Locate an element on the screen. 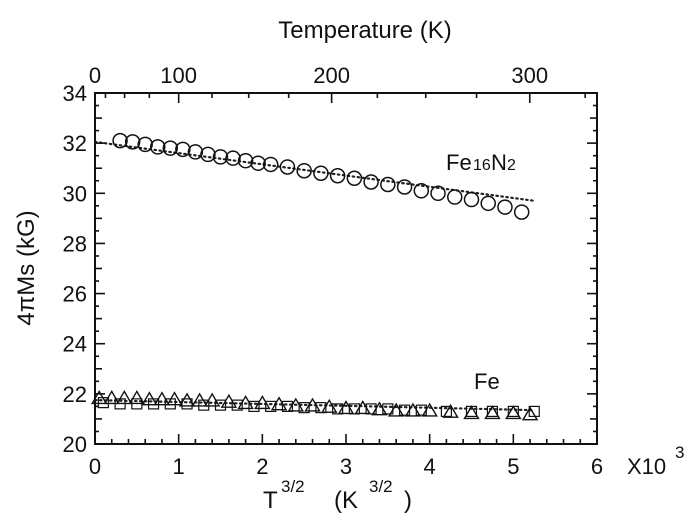  x-axis-title-exp: 3/2 is located at coordinates (293, 486).